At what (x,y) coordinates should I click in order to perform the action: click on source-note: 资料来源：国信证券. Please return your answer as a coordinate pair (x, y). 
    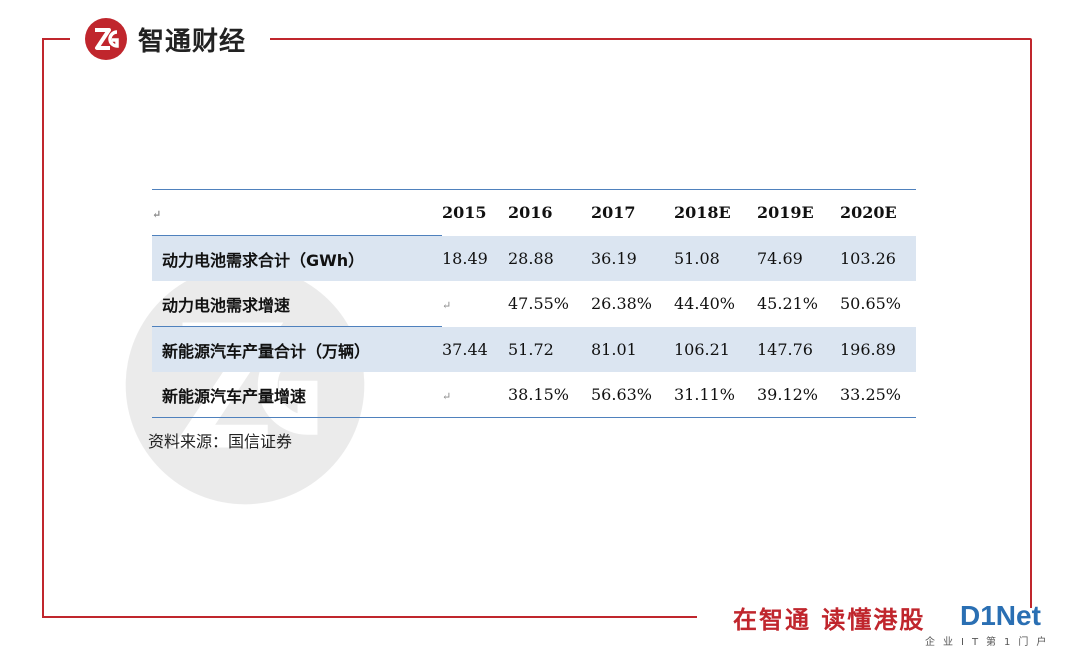
    Looking at the image, I should click on (220, 441).